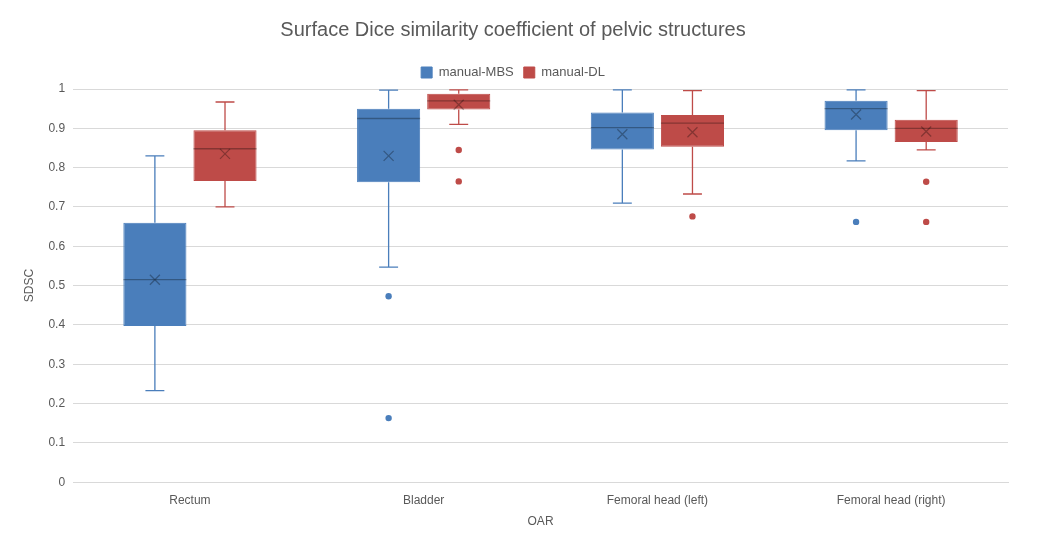  I want to click on y-tick-label: 0.2, so click(57, 402).